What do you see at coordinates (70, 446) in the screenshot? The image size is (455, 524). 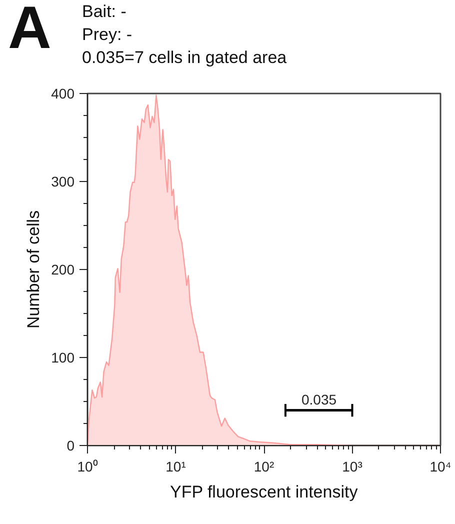 I see `y-tick-label: 0` at bounding box center [70, 446].